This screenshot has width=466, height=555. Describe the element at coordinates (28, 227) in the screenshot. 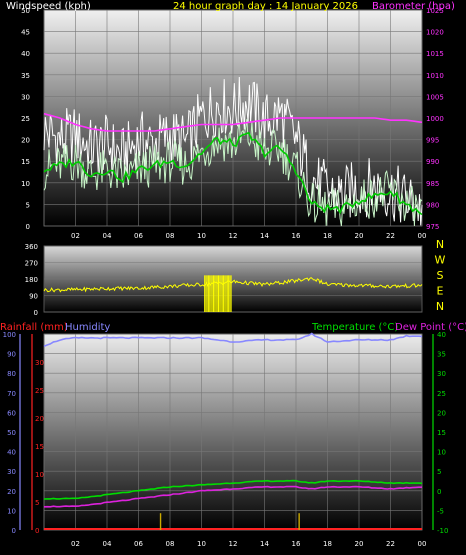

I see `windspeed-tick-label: 0` at that location.